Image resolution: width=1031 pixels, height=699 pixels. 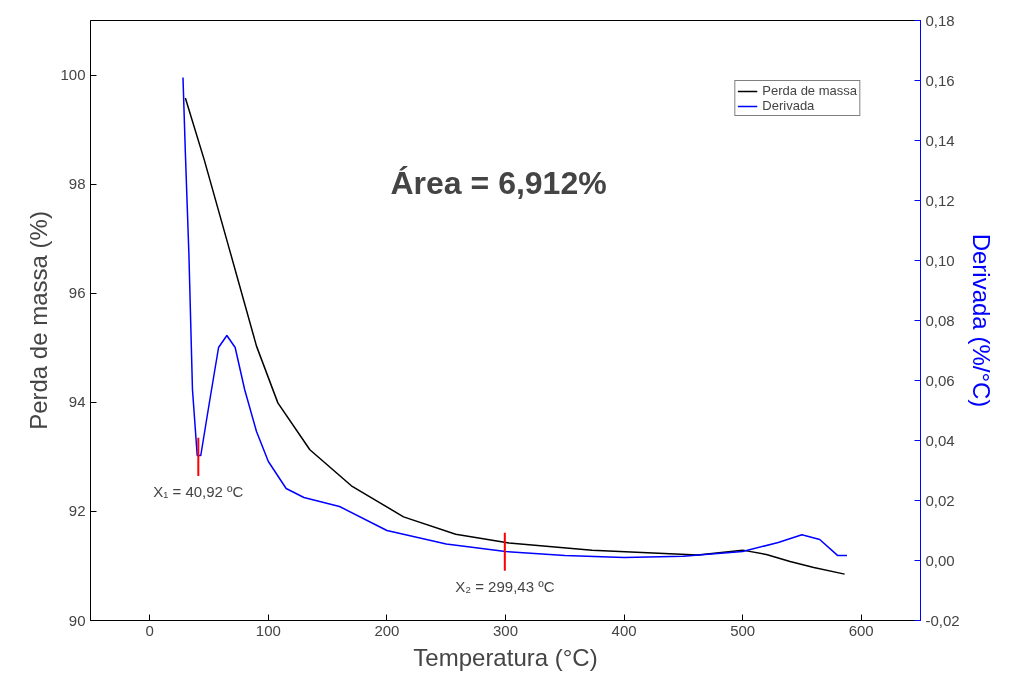 I want to click on y2-tick-label: 0,12, so click(x=940, y=200).